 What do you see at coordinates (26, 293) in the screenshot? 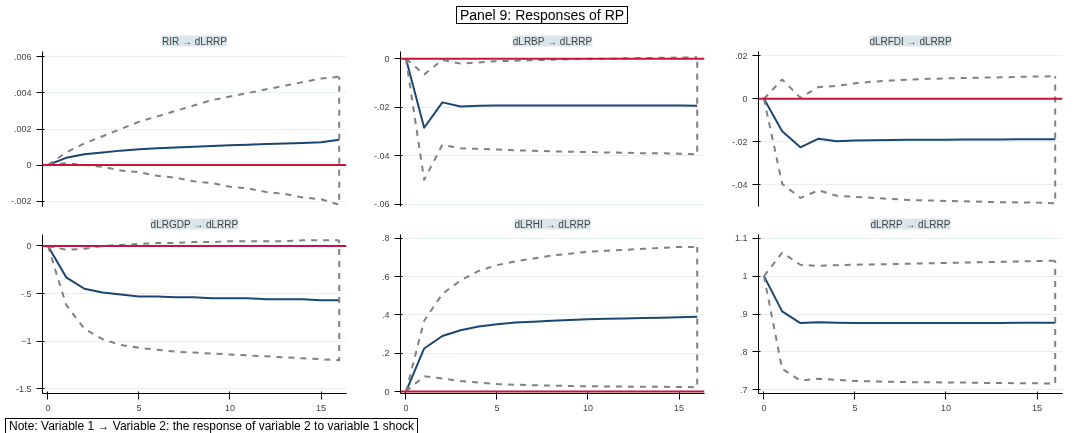
I see `y-tick-label: -.5` at bounding box center [26, 293].